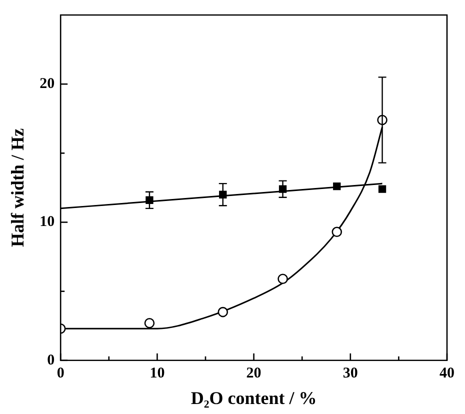 This screenshot has height=414, width=465. What do you see at coordinates (350, 373) in the screenshot?
I see `x-tick-label: 30` at bounding box center [350, 373].